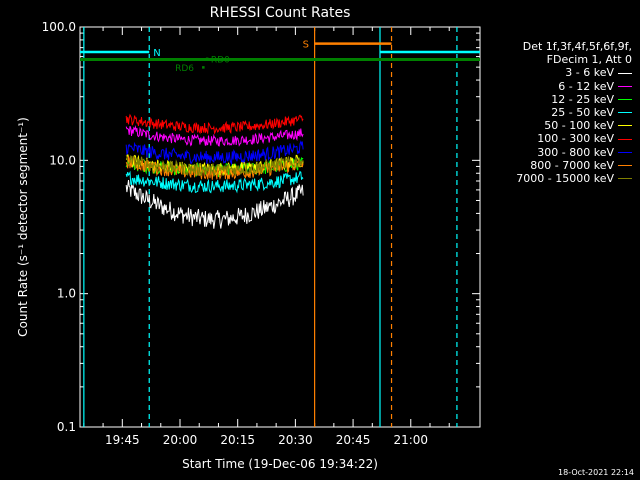 Image resolution: width=640 pixels, height=480 pixels. Describe the element at coordinates (586, 86) in the screenshot. I see `legend-label: 6 - 12 keV` at that location.